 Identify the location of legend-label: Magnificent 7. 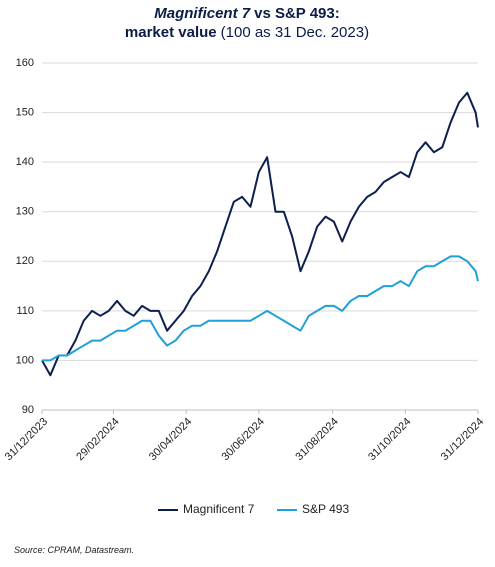
(219, 509).